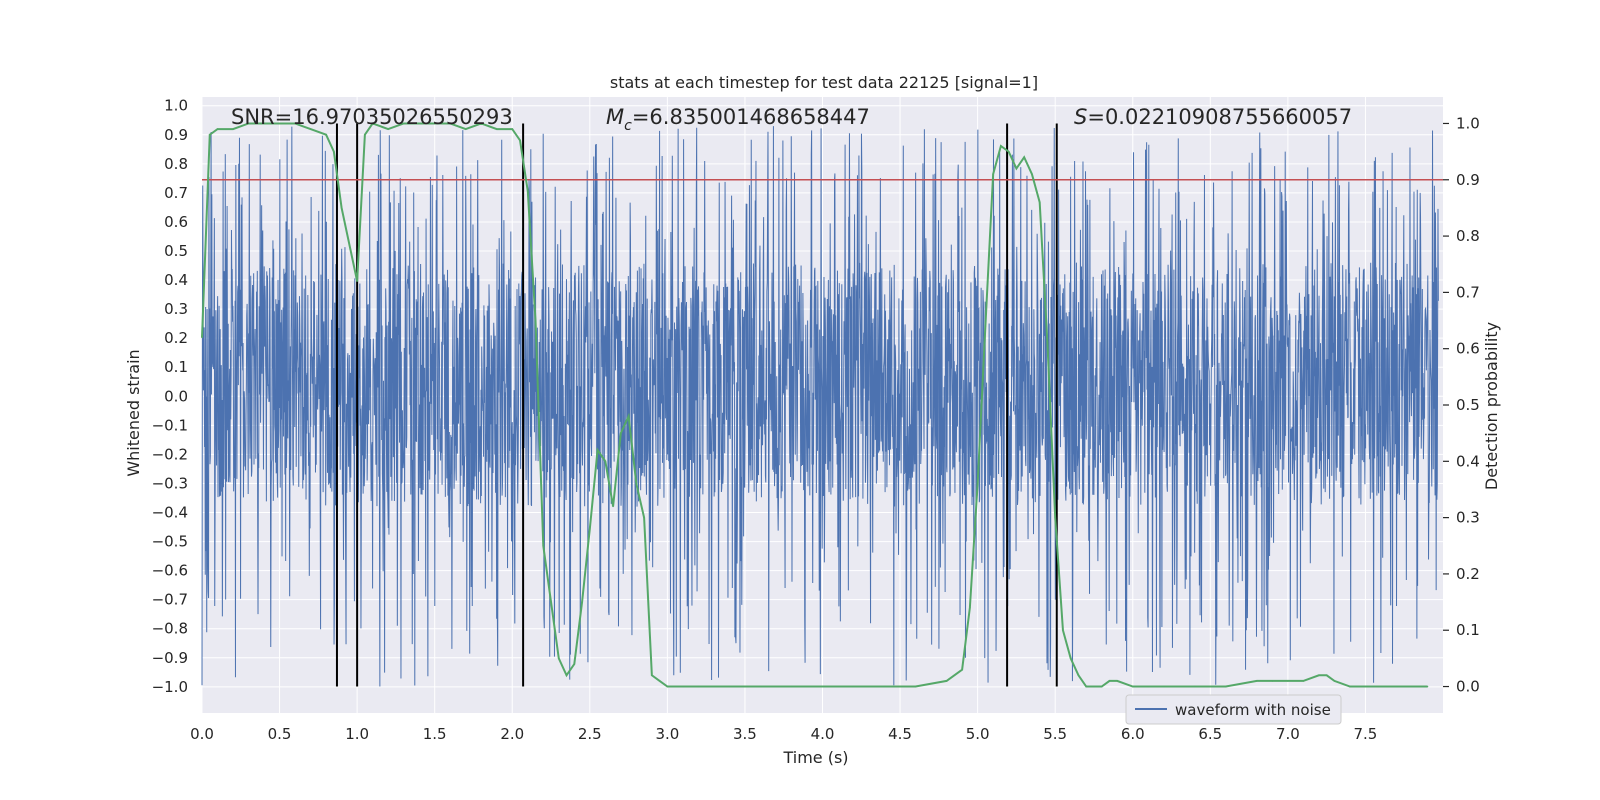  I want to click on right-y-tick-label: 1.0, so click(1468, 123).